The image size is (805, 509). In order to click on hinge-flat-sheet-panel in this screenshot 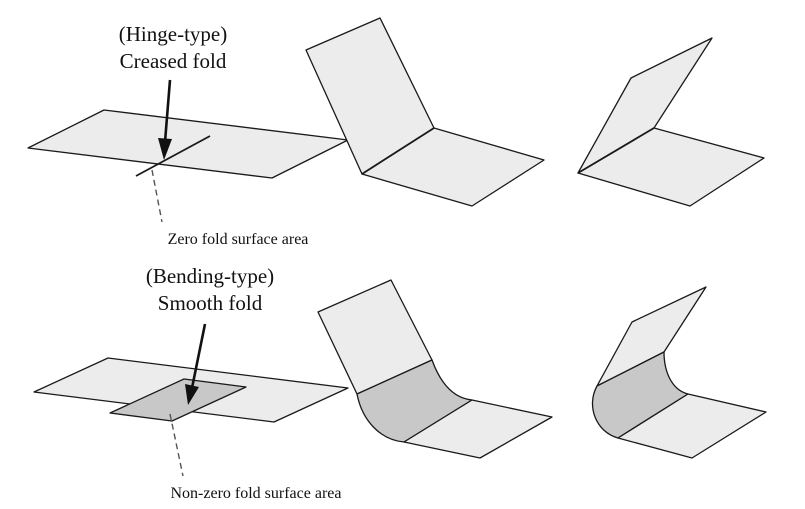, I will do `click(188, 144)`.